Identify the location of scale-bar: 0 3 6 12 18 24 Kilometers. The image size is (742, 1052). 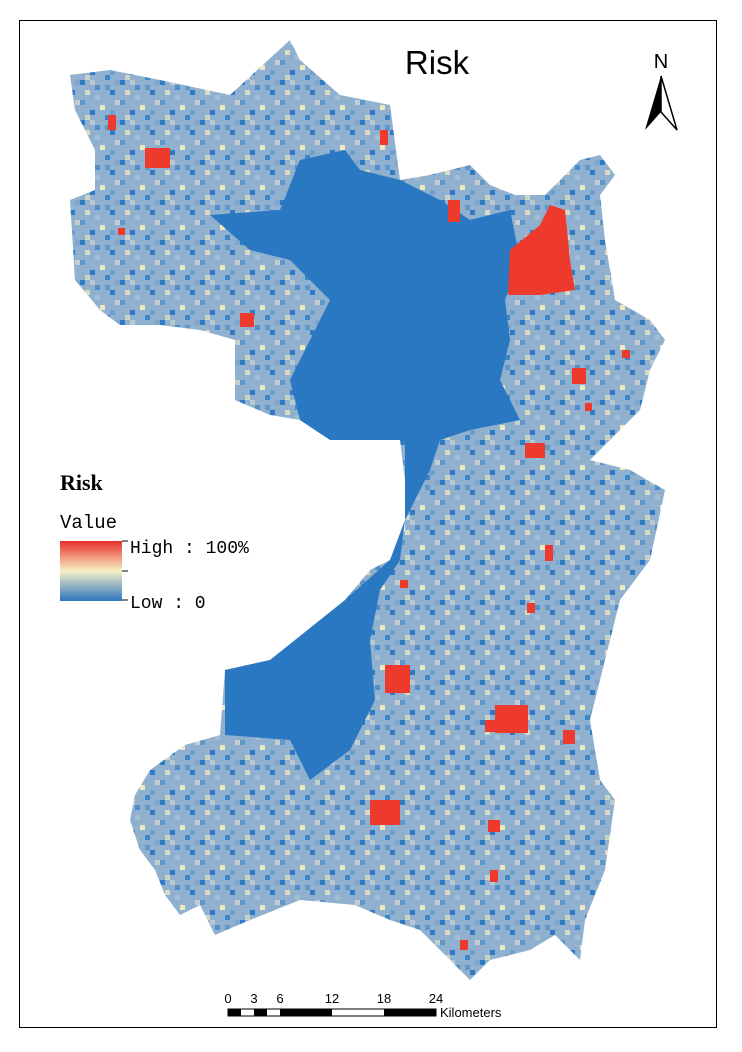
(363, 1005).